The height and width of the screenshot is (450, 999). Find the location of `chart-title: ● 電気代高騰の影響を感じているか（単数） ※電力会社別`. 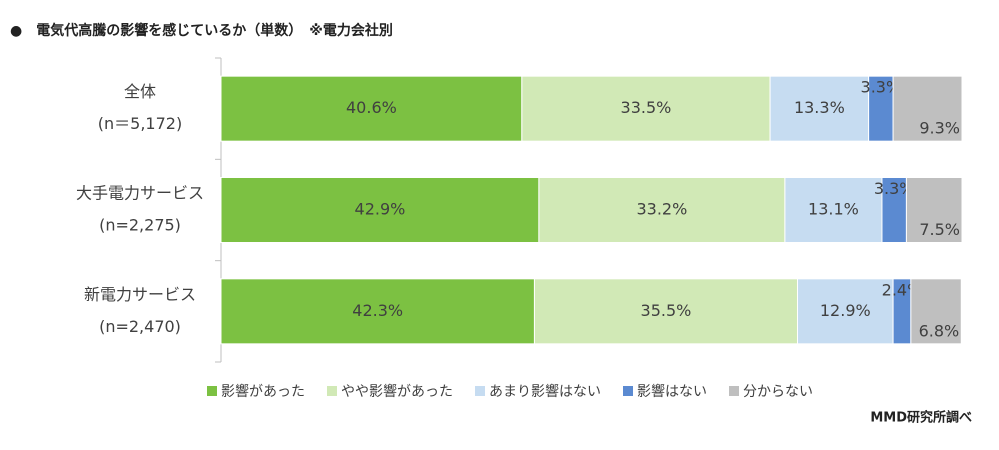

chart-title: ● 電気代高騰の影響を感じているか（単数） ※電力会社別 is located at coordinates (201, 30).